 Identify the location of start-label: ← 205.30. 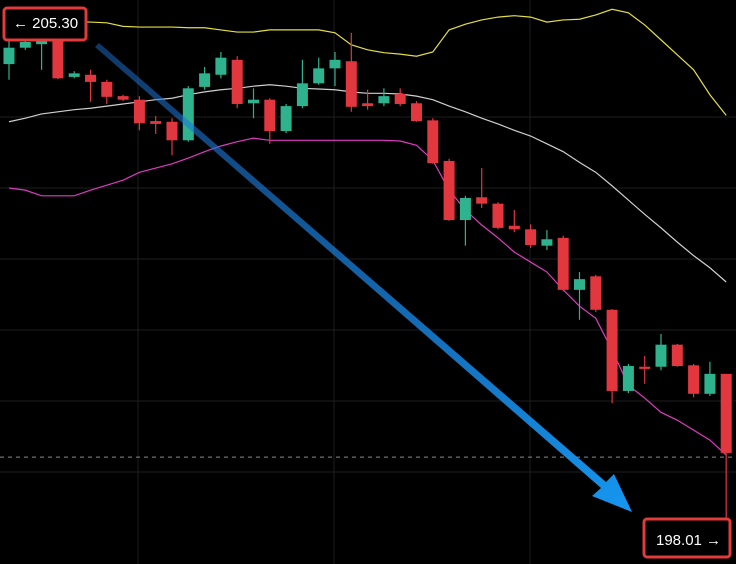
(45, 23).